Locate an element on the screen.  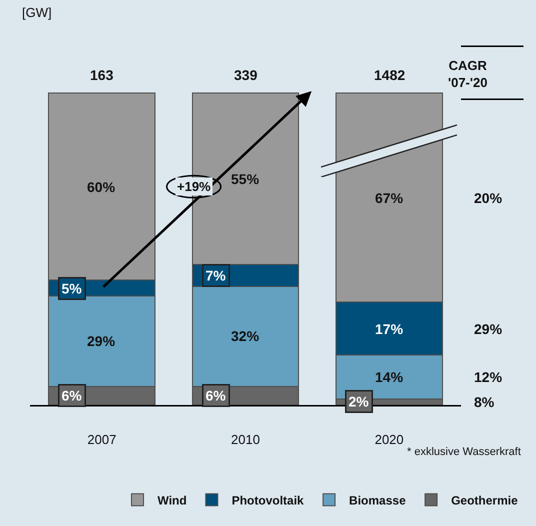
legend-label: Wind is located at coordinates (172, 500).